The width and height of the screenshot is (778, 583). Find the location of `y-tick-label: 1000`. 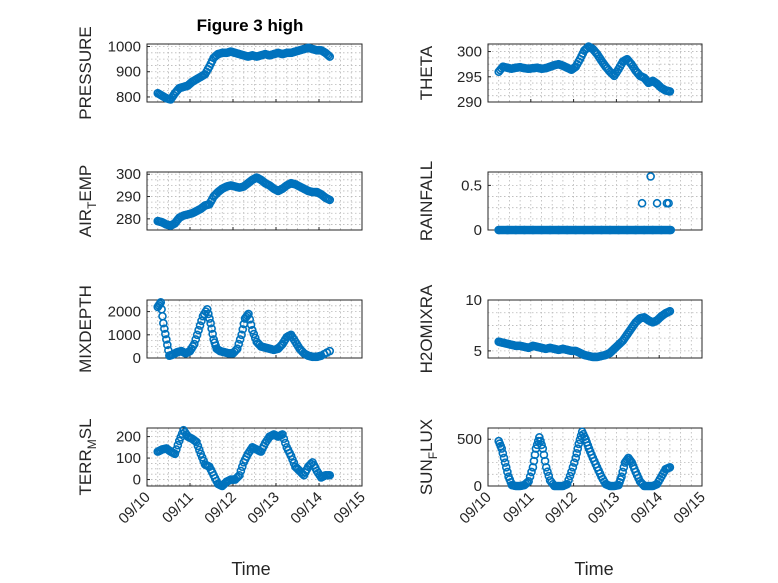

y-tick-label: 1000 is located at coordinates (124, 335).